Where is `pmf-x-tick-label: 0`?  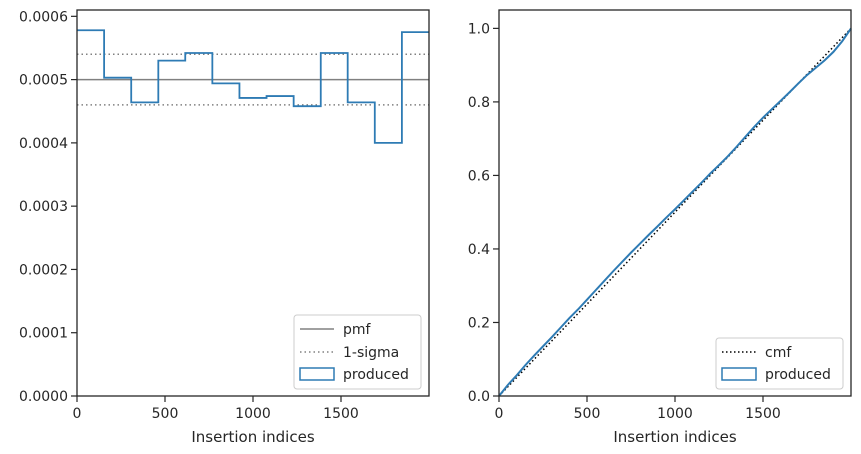
pmf-x-tick-label: 0 is located at coordinates (77, 414).